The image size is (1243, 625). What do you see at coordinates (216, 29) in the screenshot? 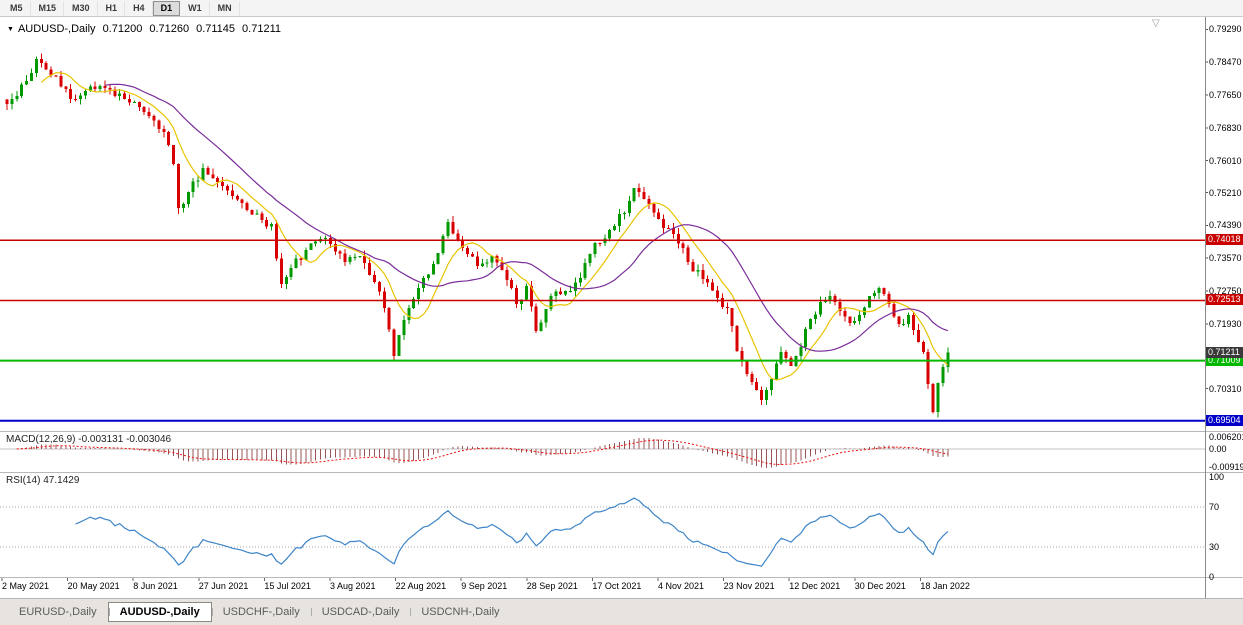
I see `ohlc-low-value: 0.71145` at bounding box center [216, 29].